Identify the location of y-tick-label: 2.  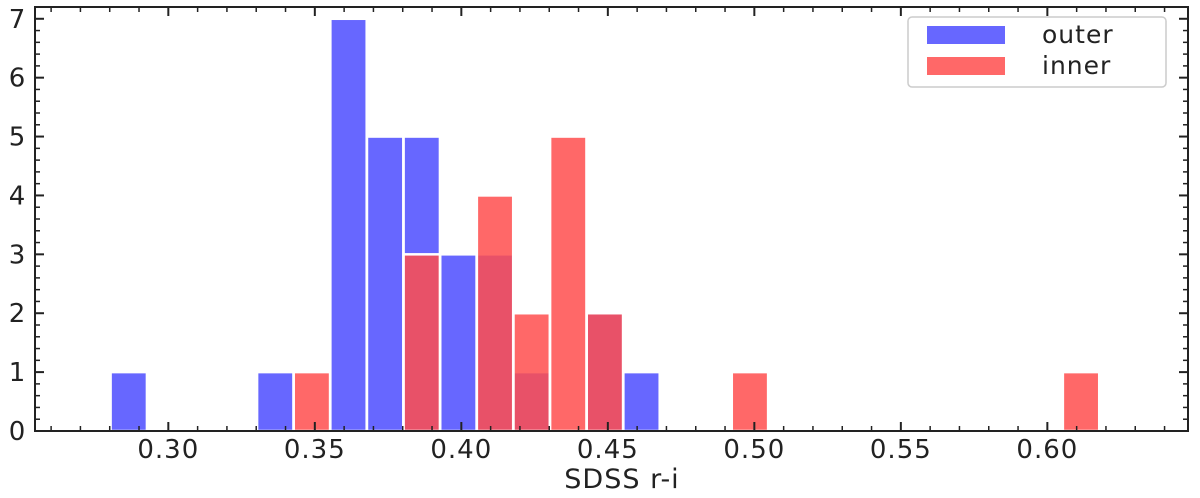
(17, 314).